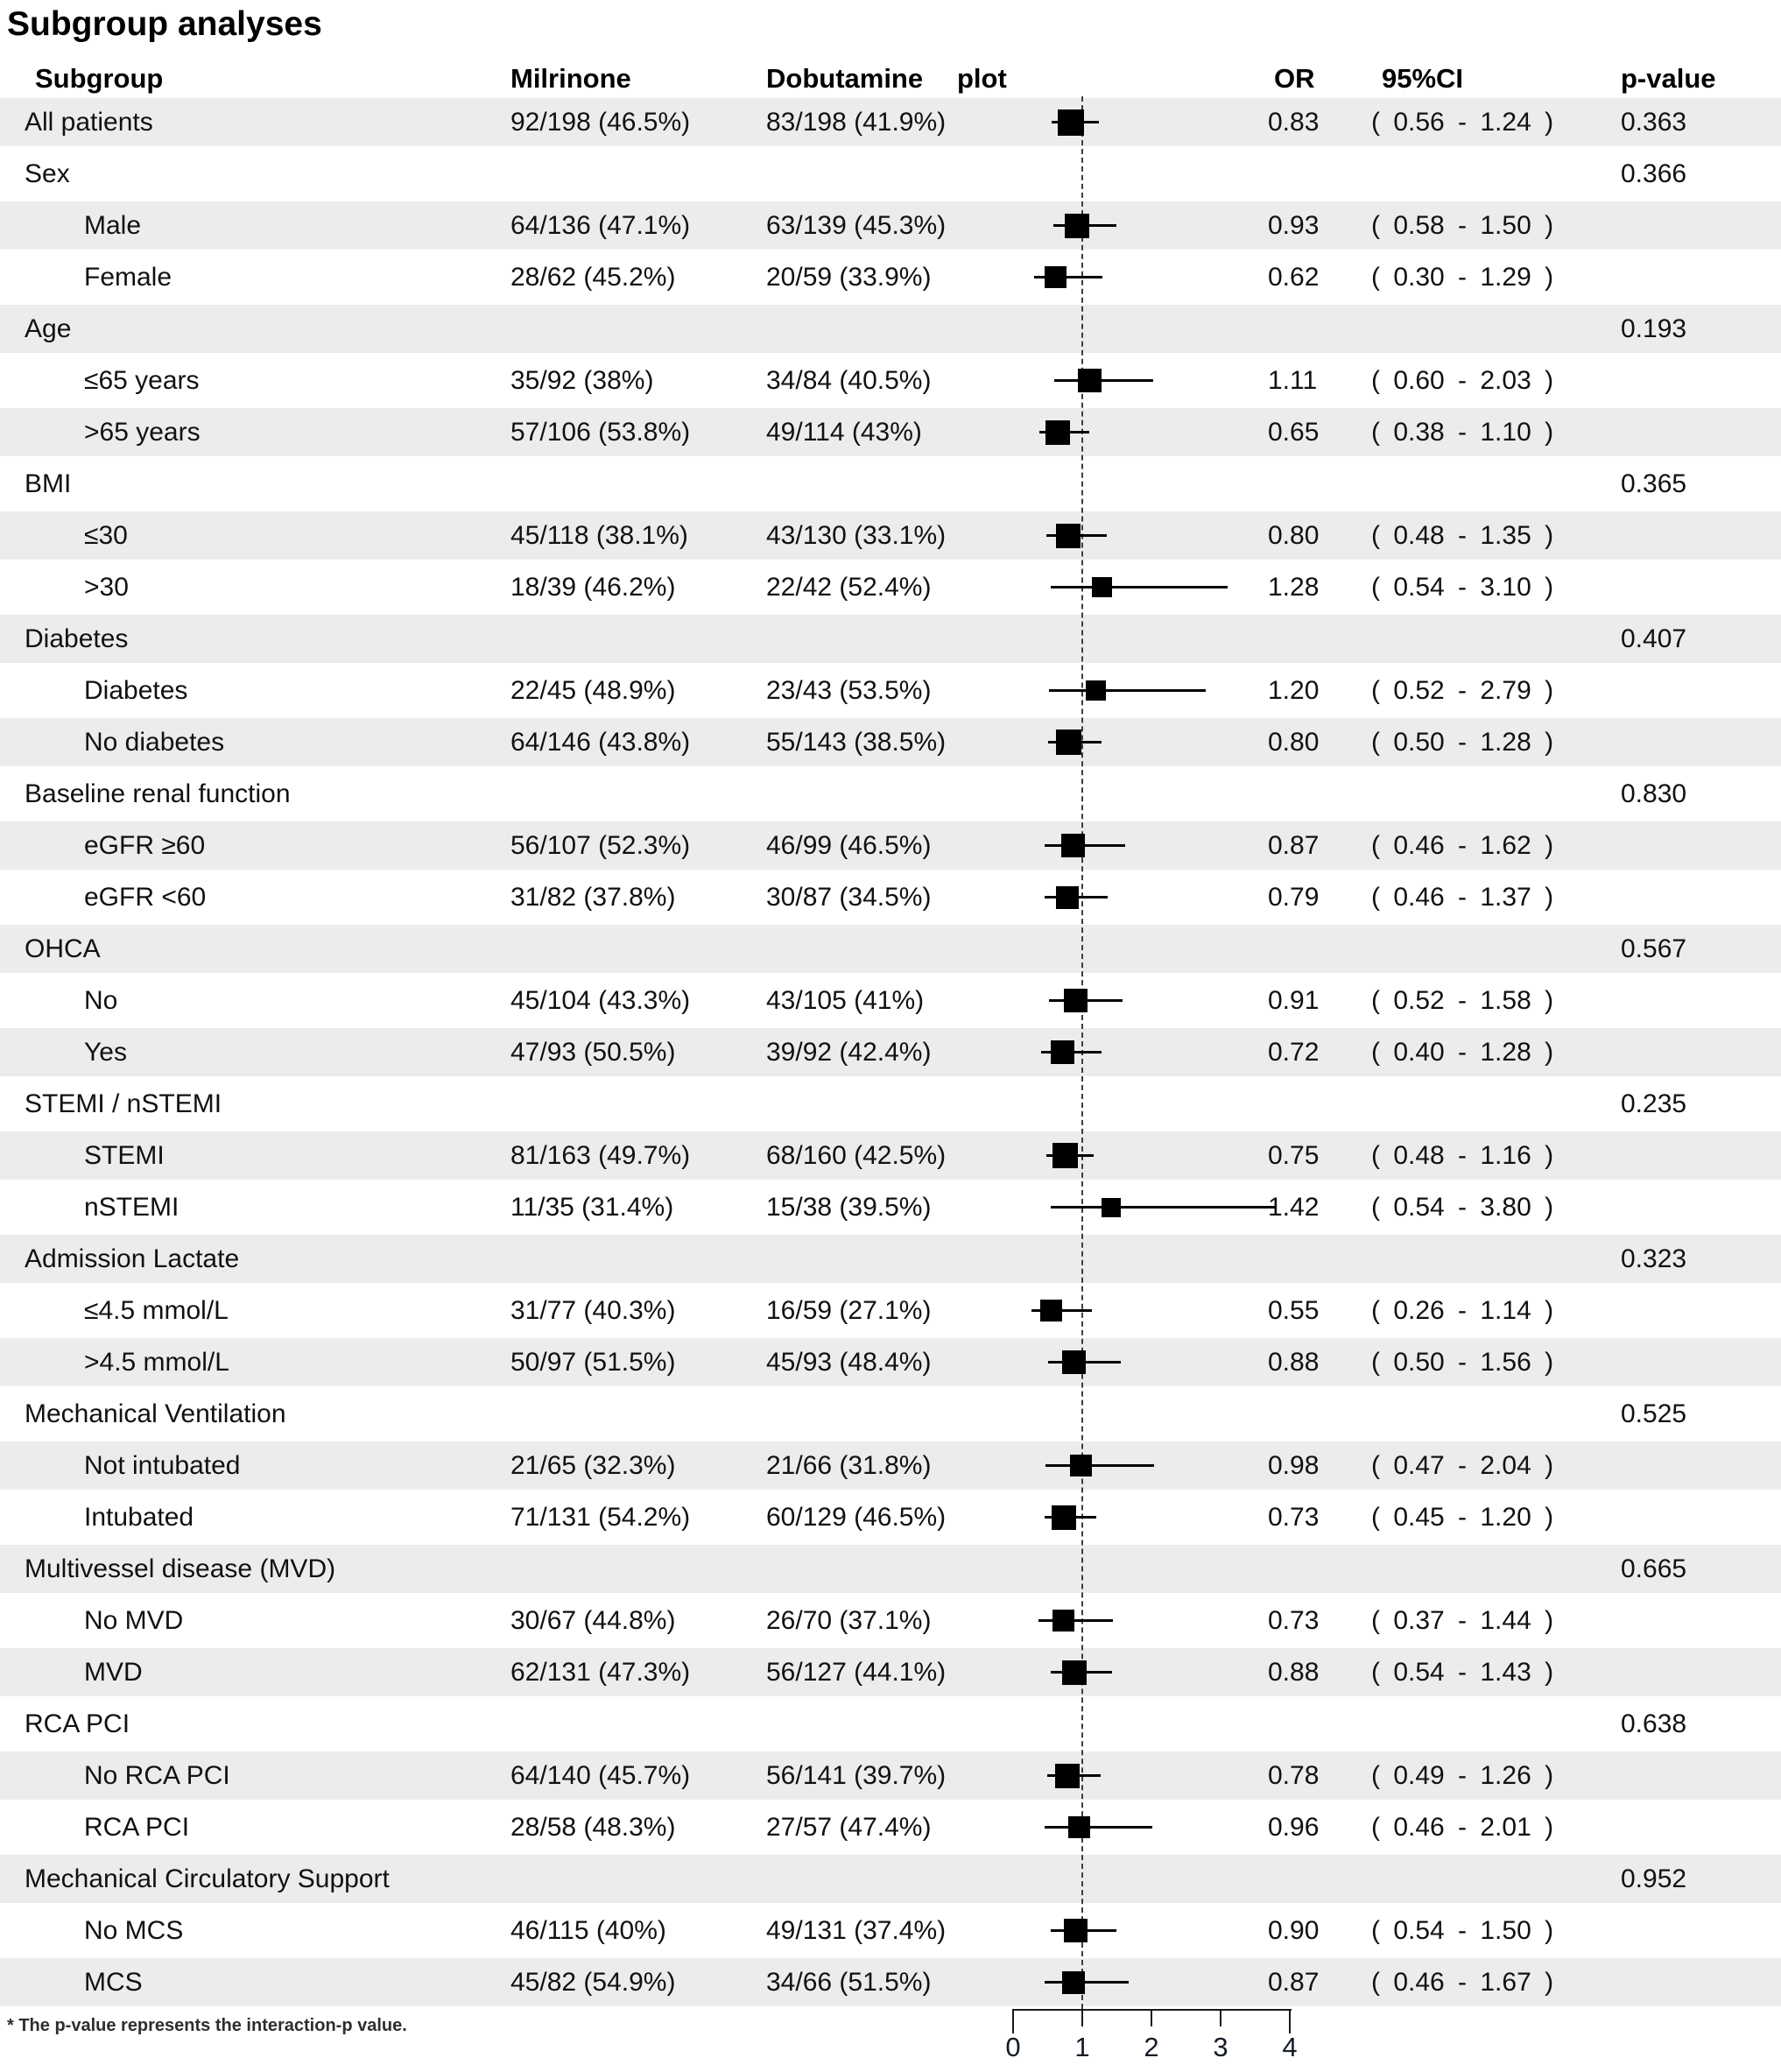 Image resolution: width=1781 pixels, height=2072 pixels. Describe the element at coordinates (849, 1207) in the screenshot. I see `dobutamine-value: 15/38 (39.5%)` at that location.